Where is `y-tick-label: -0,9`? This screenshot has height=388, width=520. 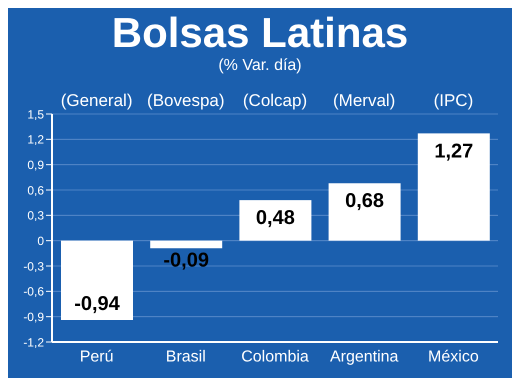
y-tick-label: -0,9 is located at coordinates (33, 317).